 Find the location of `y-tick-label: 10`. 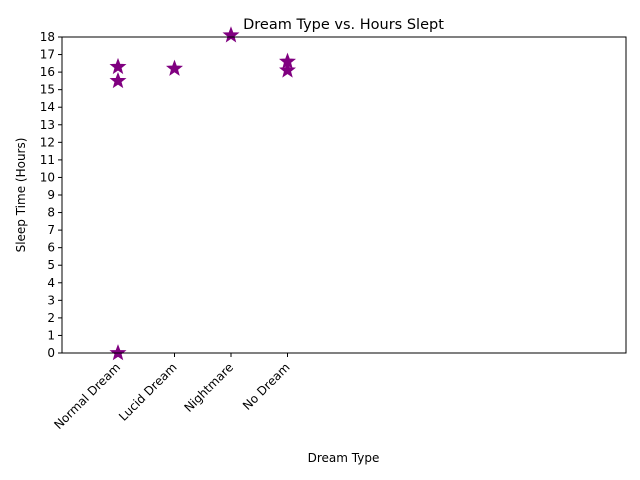

y-tick-label: 10 is located at coordinates (47, 177).